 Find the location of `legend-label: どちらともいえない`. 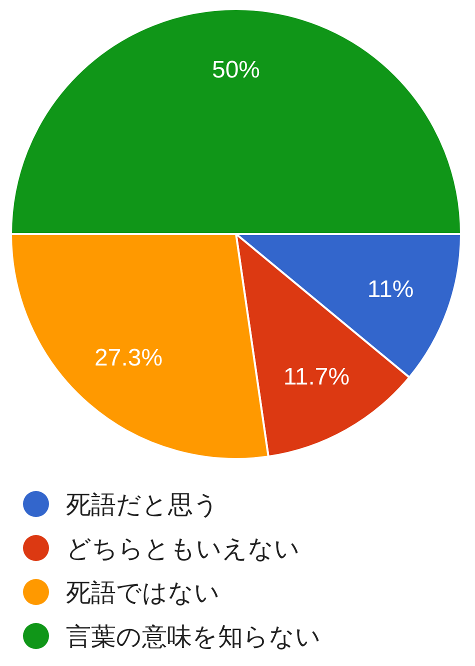

legend-label: どちらともいえない is located at coordinates (183, 549).